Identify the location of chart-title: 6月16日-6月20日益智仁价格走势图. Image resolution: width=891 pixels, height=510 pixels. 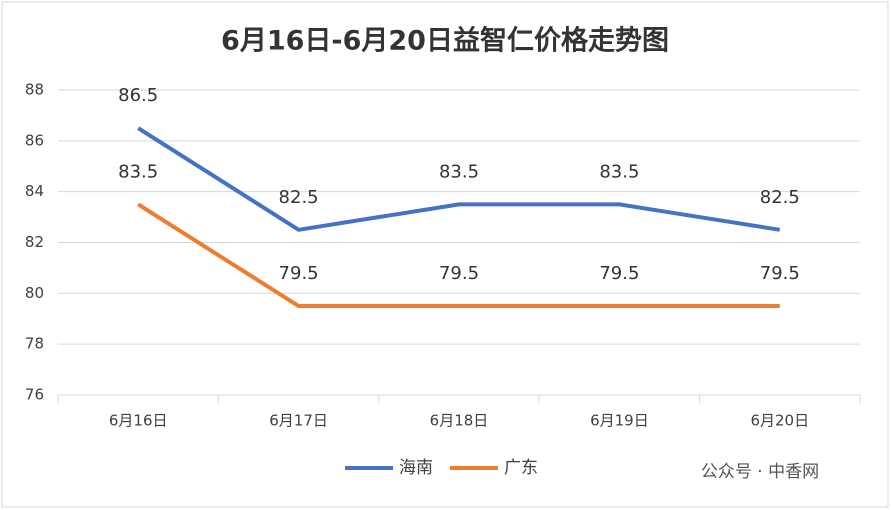
(445, 41).